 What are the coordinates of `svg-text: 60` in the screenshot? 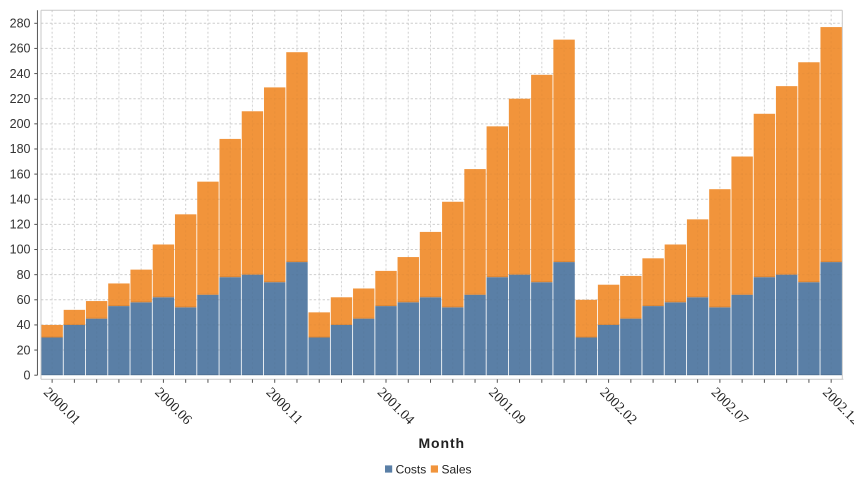 It's located at (24, 300).